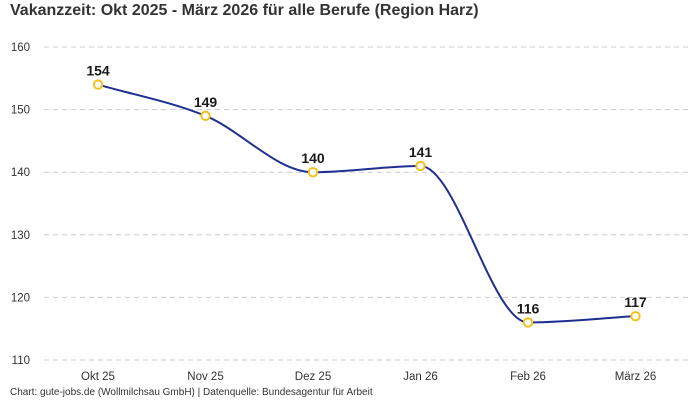 This screenshot has height=400, width=700. Describe the element at coordinates (313, 377) in the screenshot. I see `x-tick-label-2: Dez 25` at that location.